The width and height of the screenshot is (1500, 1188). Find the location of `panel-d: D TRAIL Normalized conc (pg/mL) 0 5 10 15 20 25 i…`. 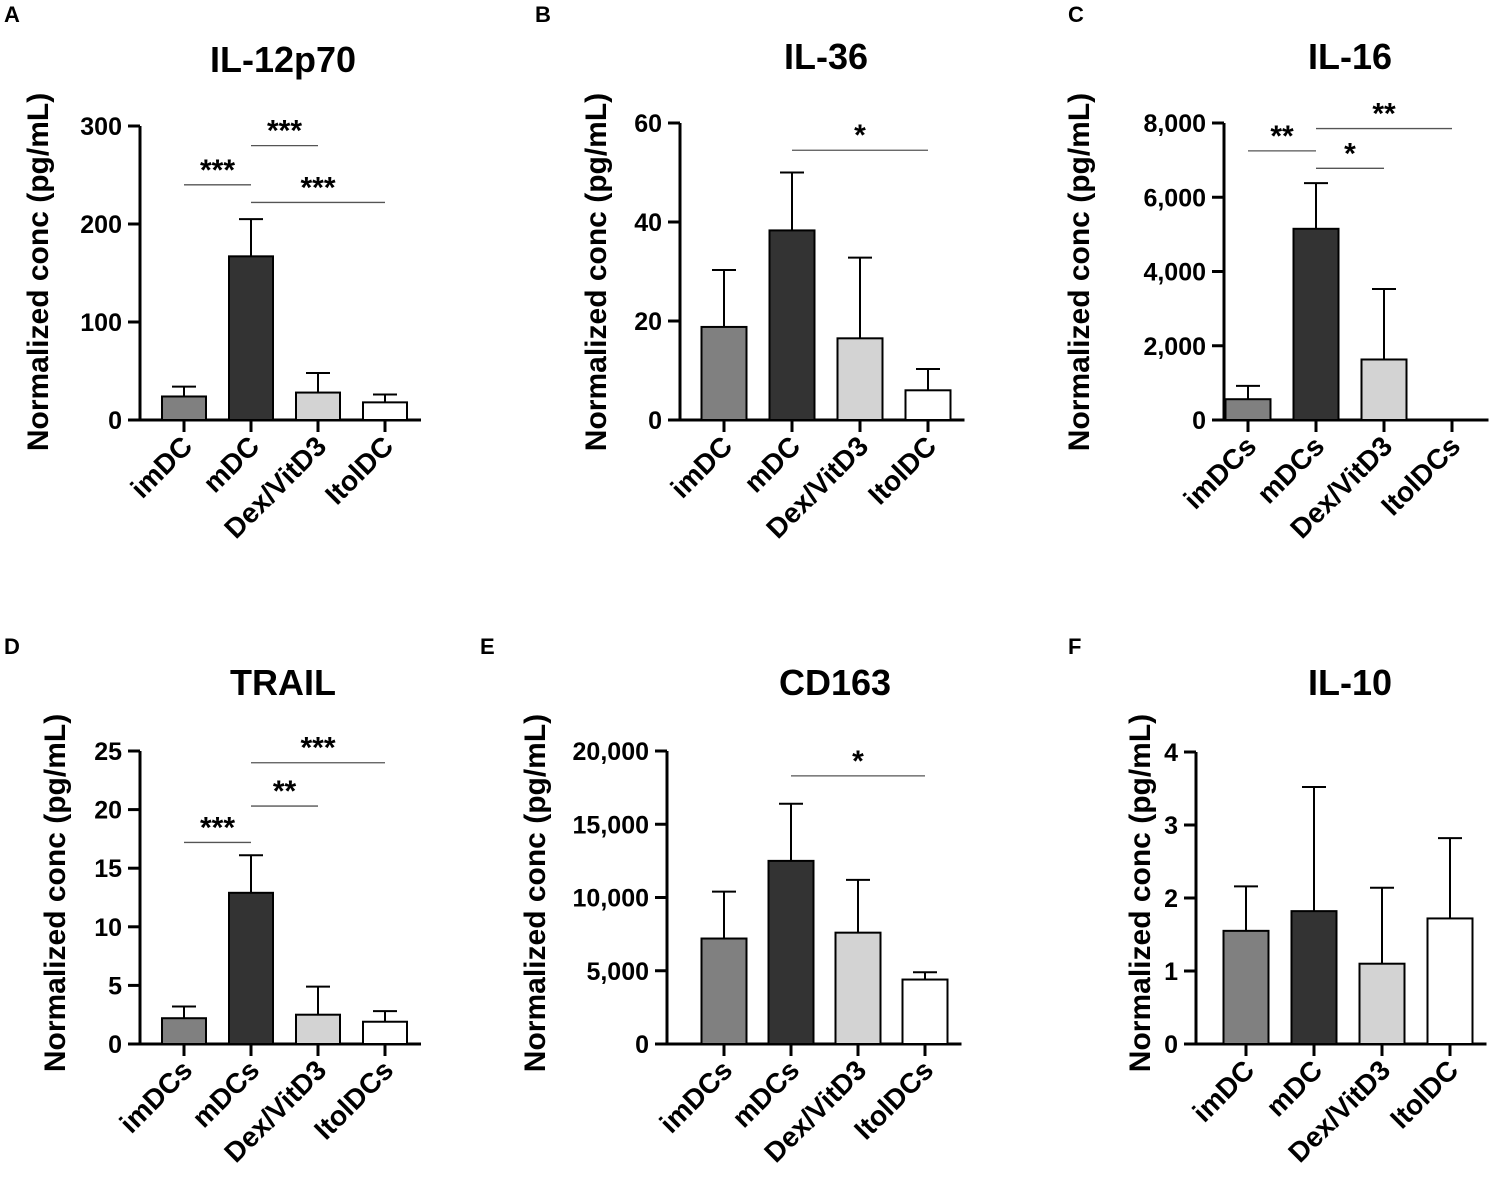

panel-d: D TRAIL Normalized conc (pg/mL) 0 5 10 15 20 25 i… is located at coordinates (212, 901).